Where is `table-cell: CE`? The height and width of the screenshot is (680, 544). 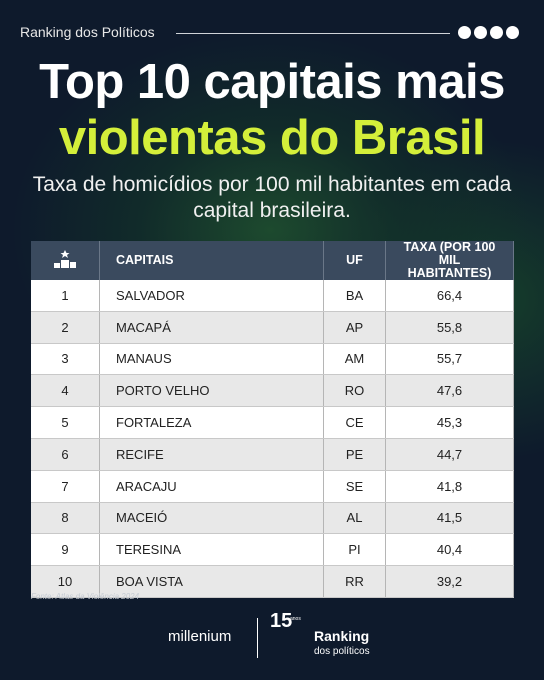
table-cell: CE is located at coordinates (354, 422).